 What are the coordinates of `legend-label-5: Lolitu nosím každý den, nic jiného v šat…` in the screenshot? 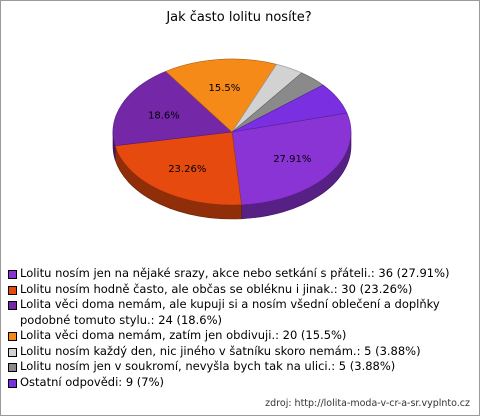 It's located at (220, 350).